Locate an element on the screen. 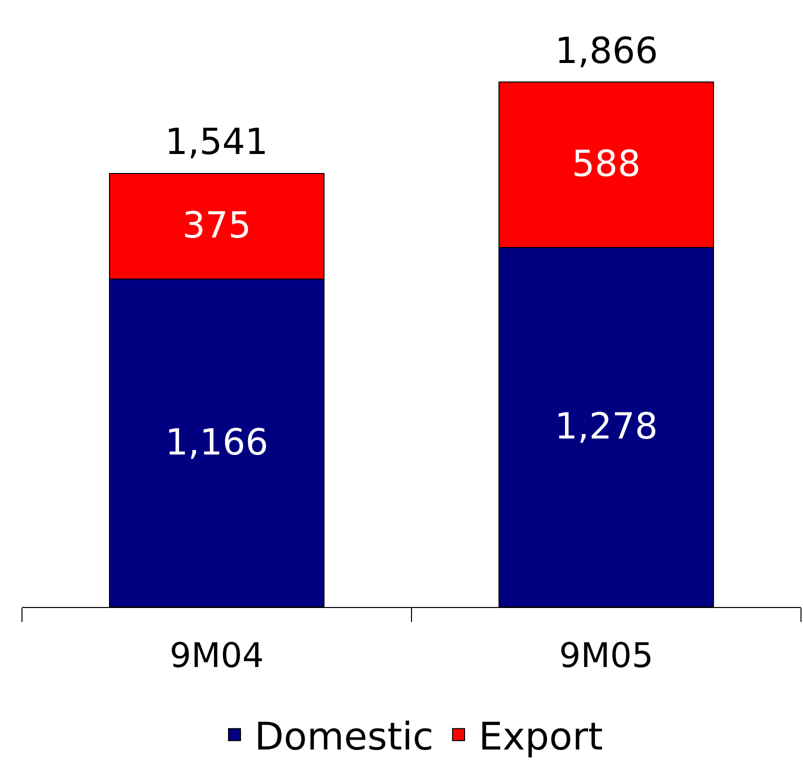  data-label: 375 is located at coordinates (217, 226).